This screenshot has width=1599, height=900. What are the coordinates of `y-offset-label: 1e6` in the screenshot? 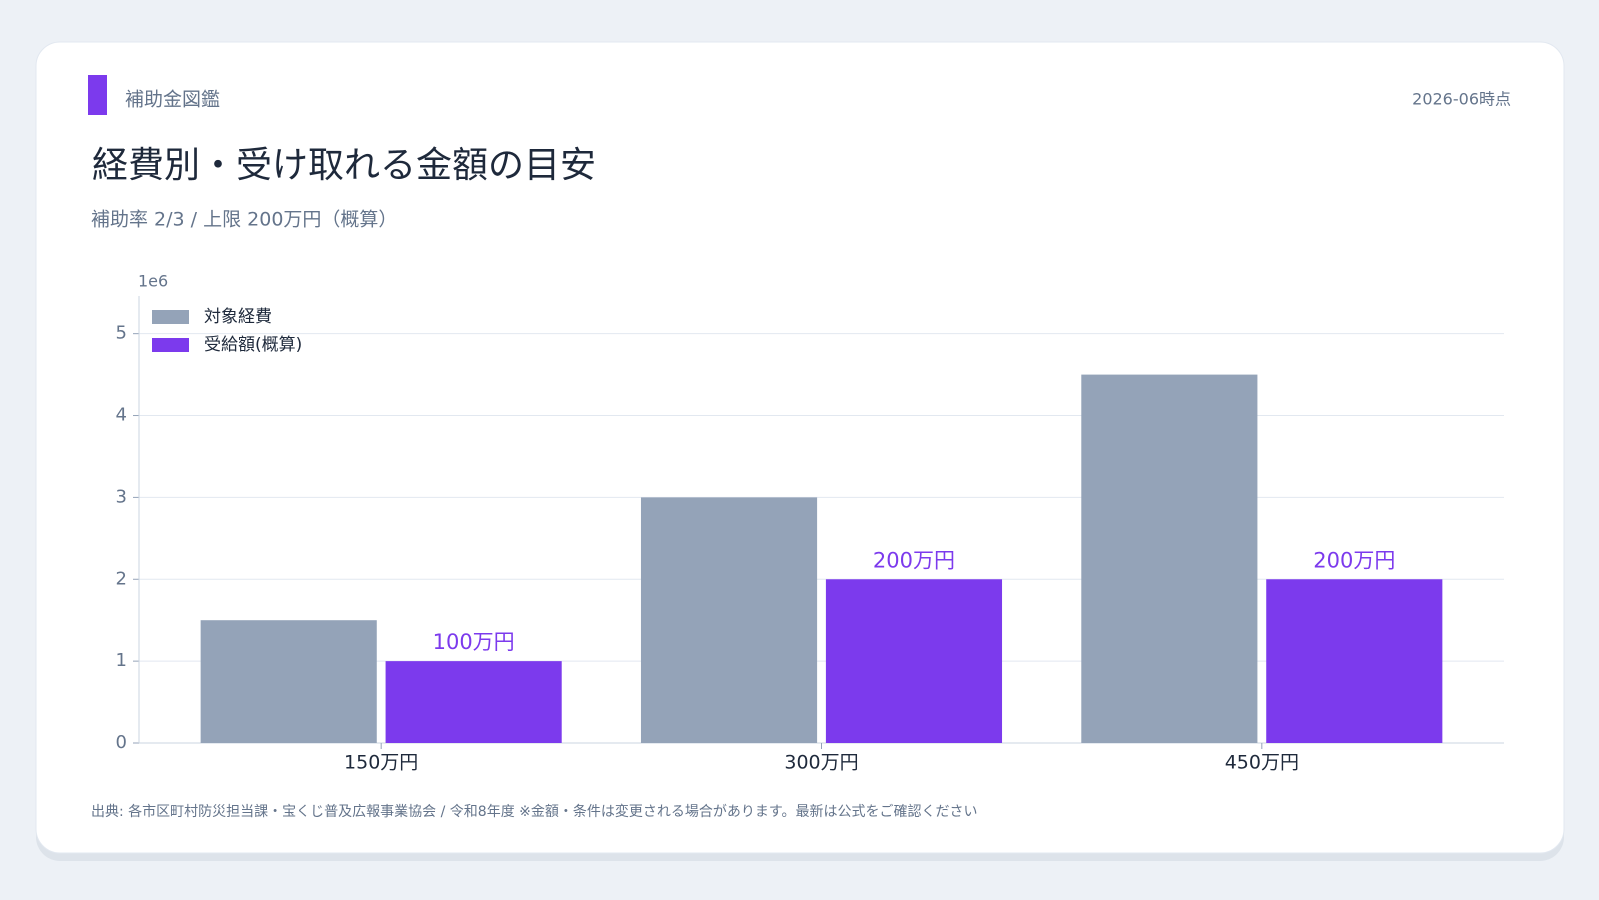 It's located at (153, 281).